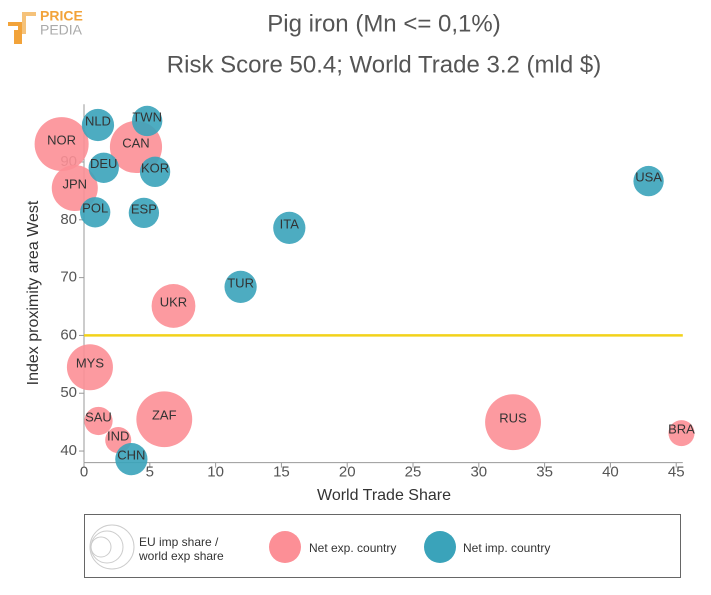  I want to click on y-tick-label: 80, so click(68, 219).